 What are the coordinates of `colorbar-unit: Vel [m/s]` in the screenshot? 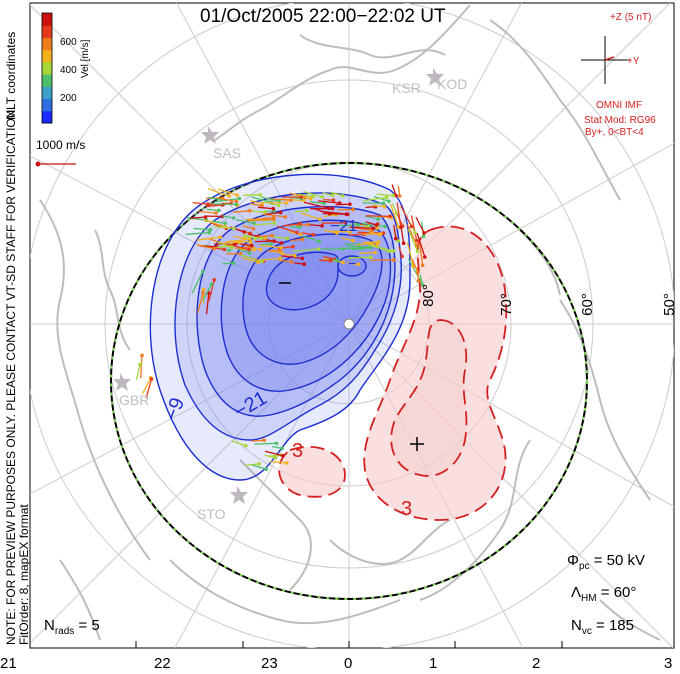 It's located at (85, 58).